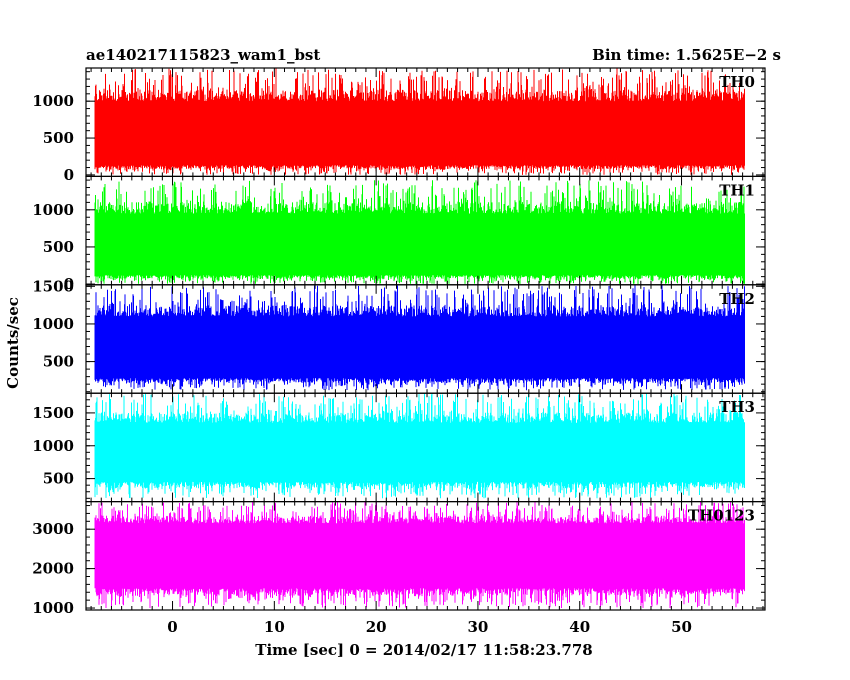 This screenshot has width=850, height=680. Describe the element at coordinates (69, 284) in the screenshot. I see `y-tick-label-th1: 0` at that location.